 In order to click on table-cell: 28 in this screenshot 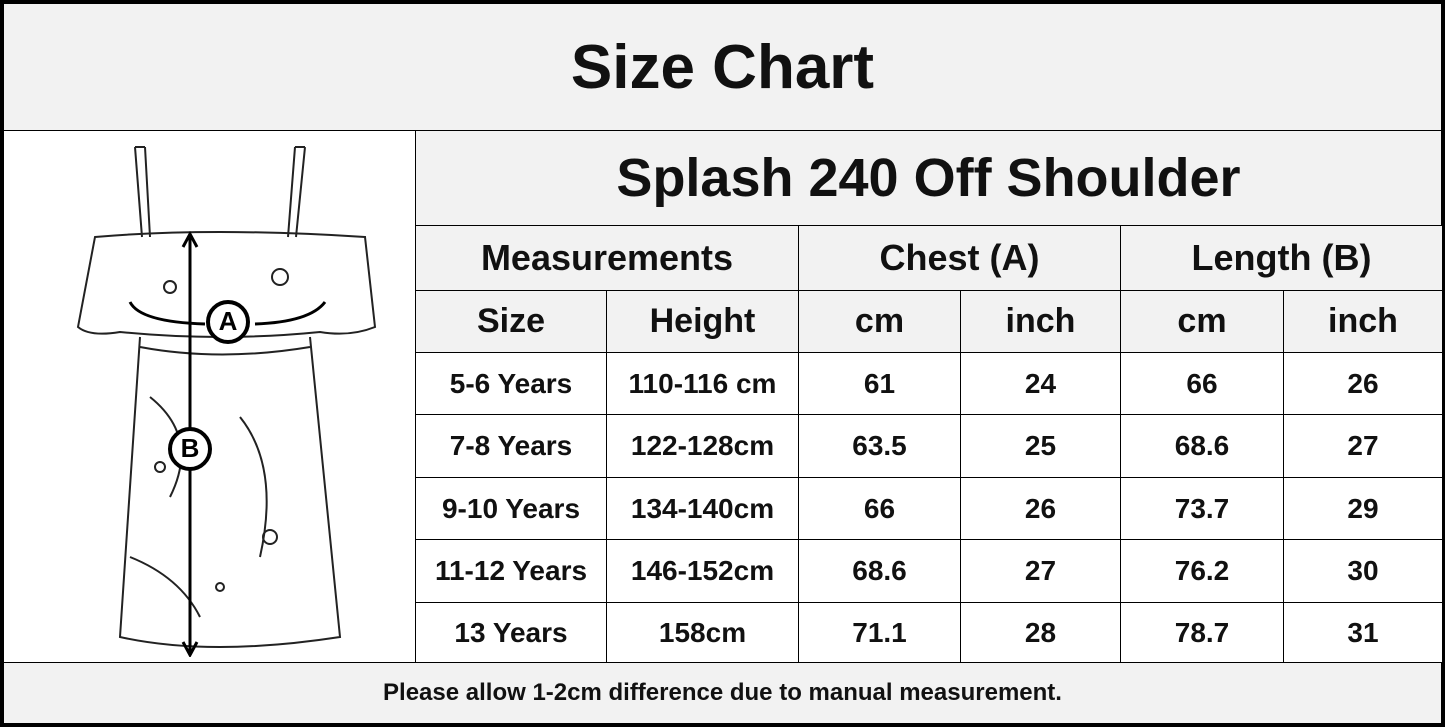, I will do `click(1040, 632)`.